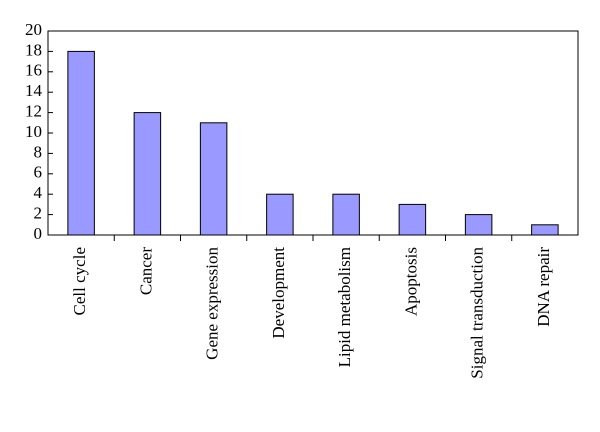 This screenshot has height=432, width=600. Describe the element at coordinates (278, 293) in the screenshot. I see `x-tick-label: Development` at that location.